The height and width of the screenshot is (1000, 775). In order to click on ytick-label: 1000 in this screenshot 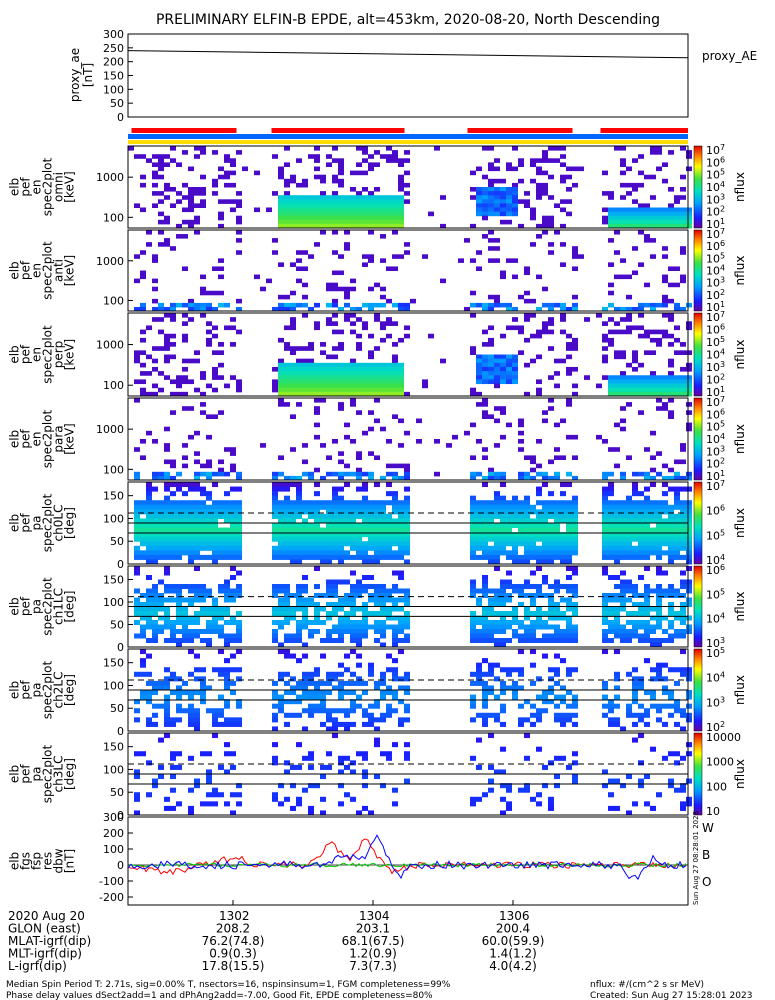, I will do `click(110, 345)`.